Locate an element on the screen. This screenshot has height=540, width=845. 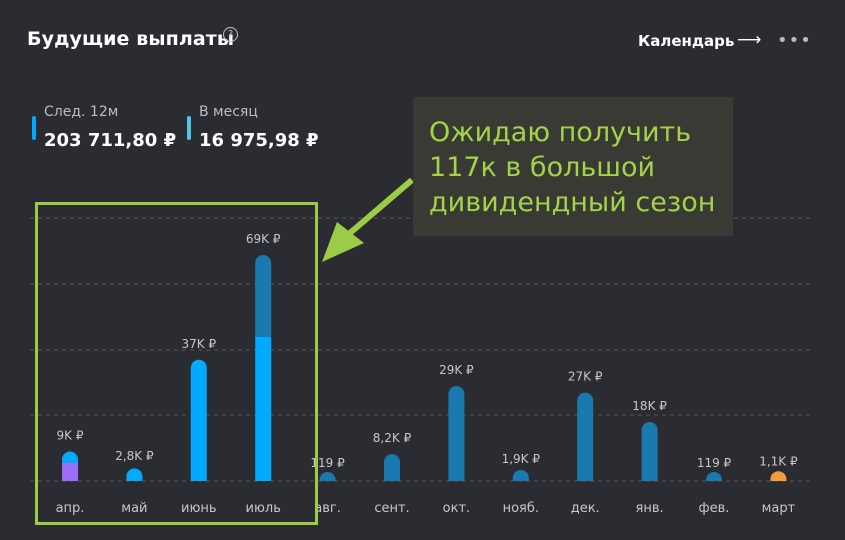
bar-value-label: 18K ₽ is located at coordinates (649, 406).